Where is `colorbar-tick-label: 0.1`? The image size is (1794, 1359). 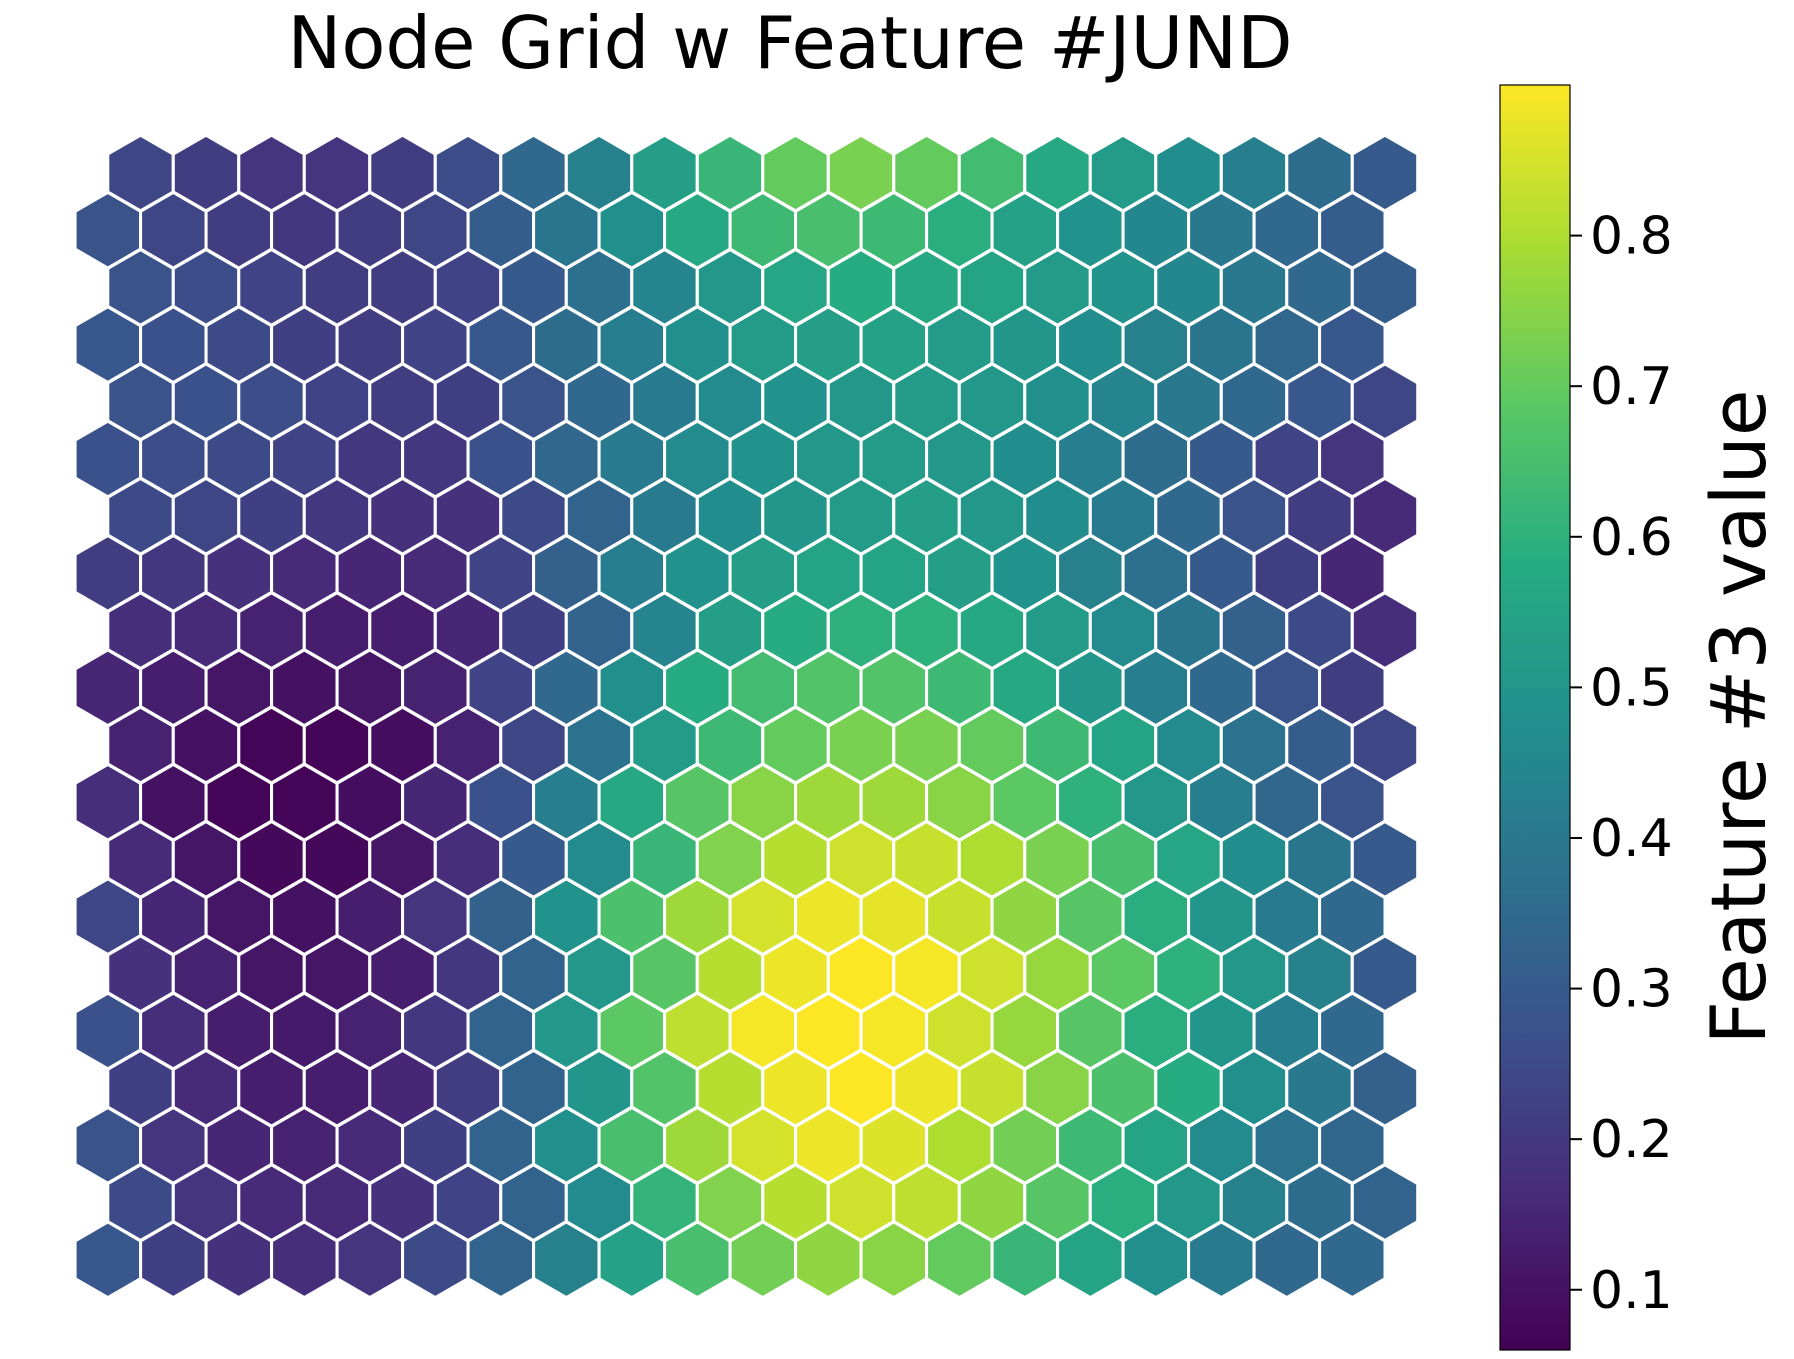
colorbar-tick-label: 0.1 is located at coordinates (1631, 1291).